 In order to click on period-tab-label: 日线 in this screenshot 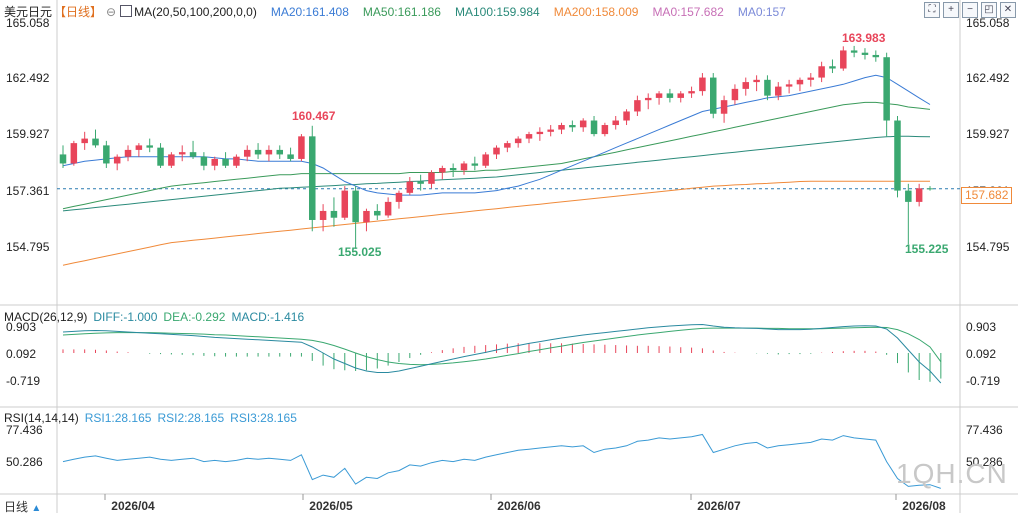, I will do `click(16, 507)`.